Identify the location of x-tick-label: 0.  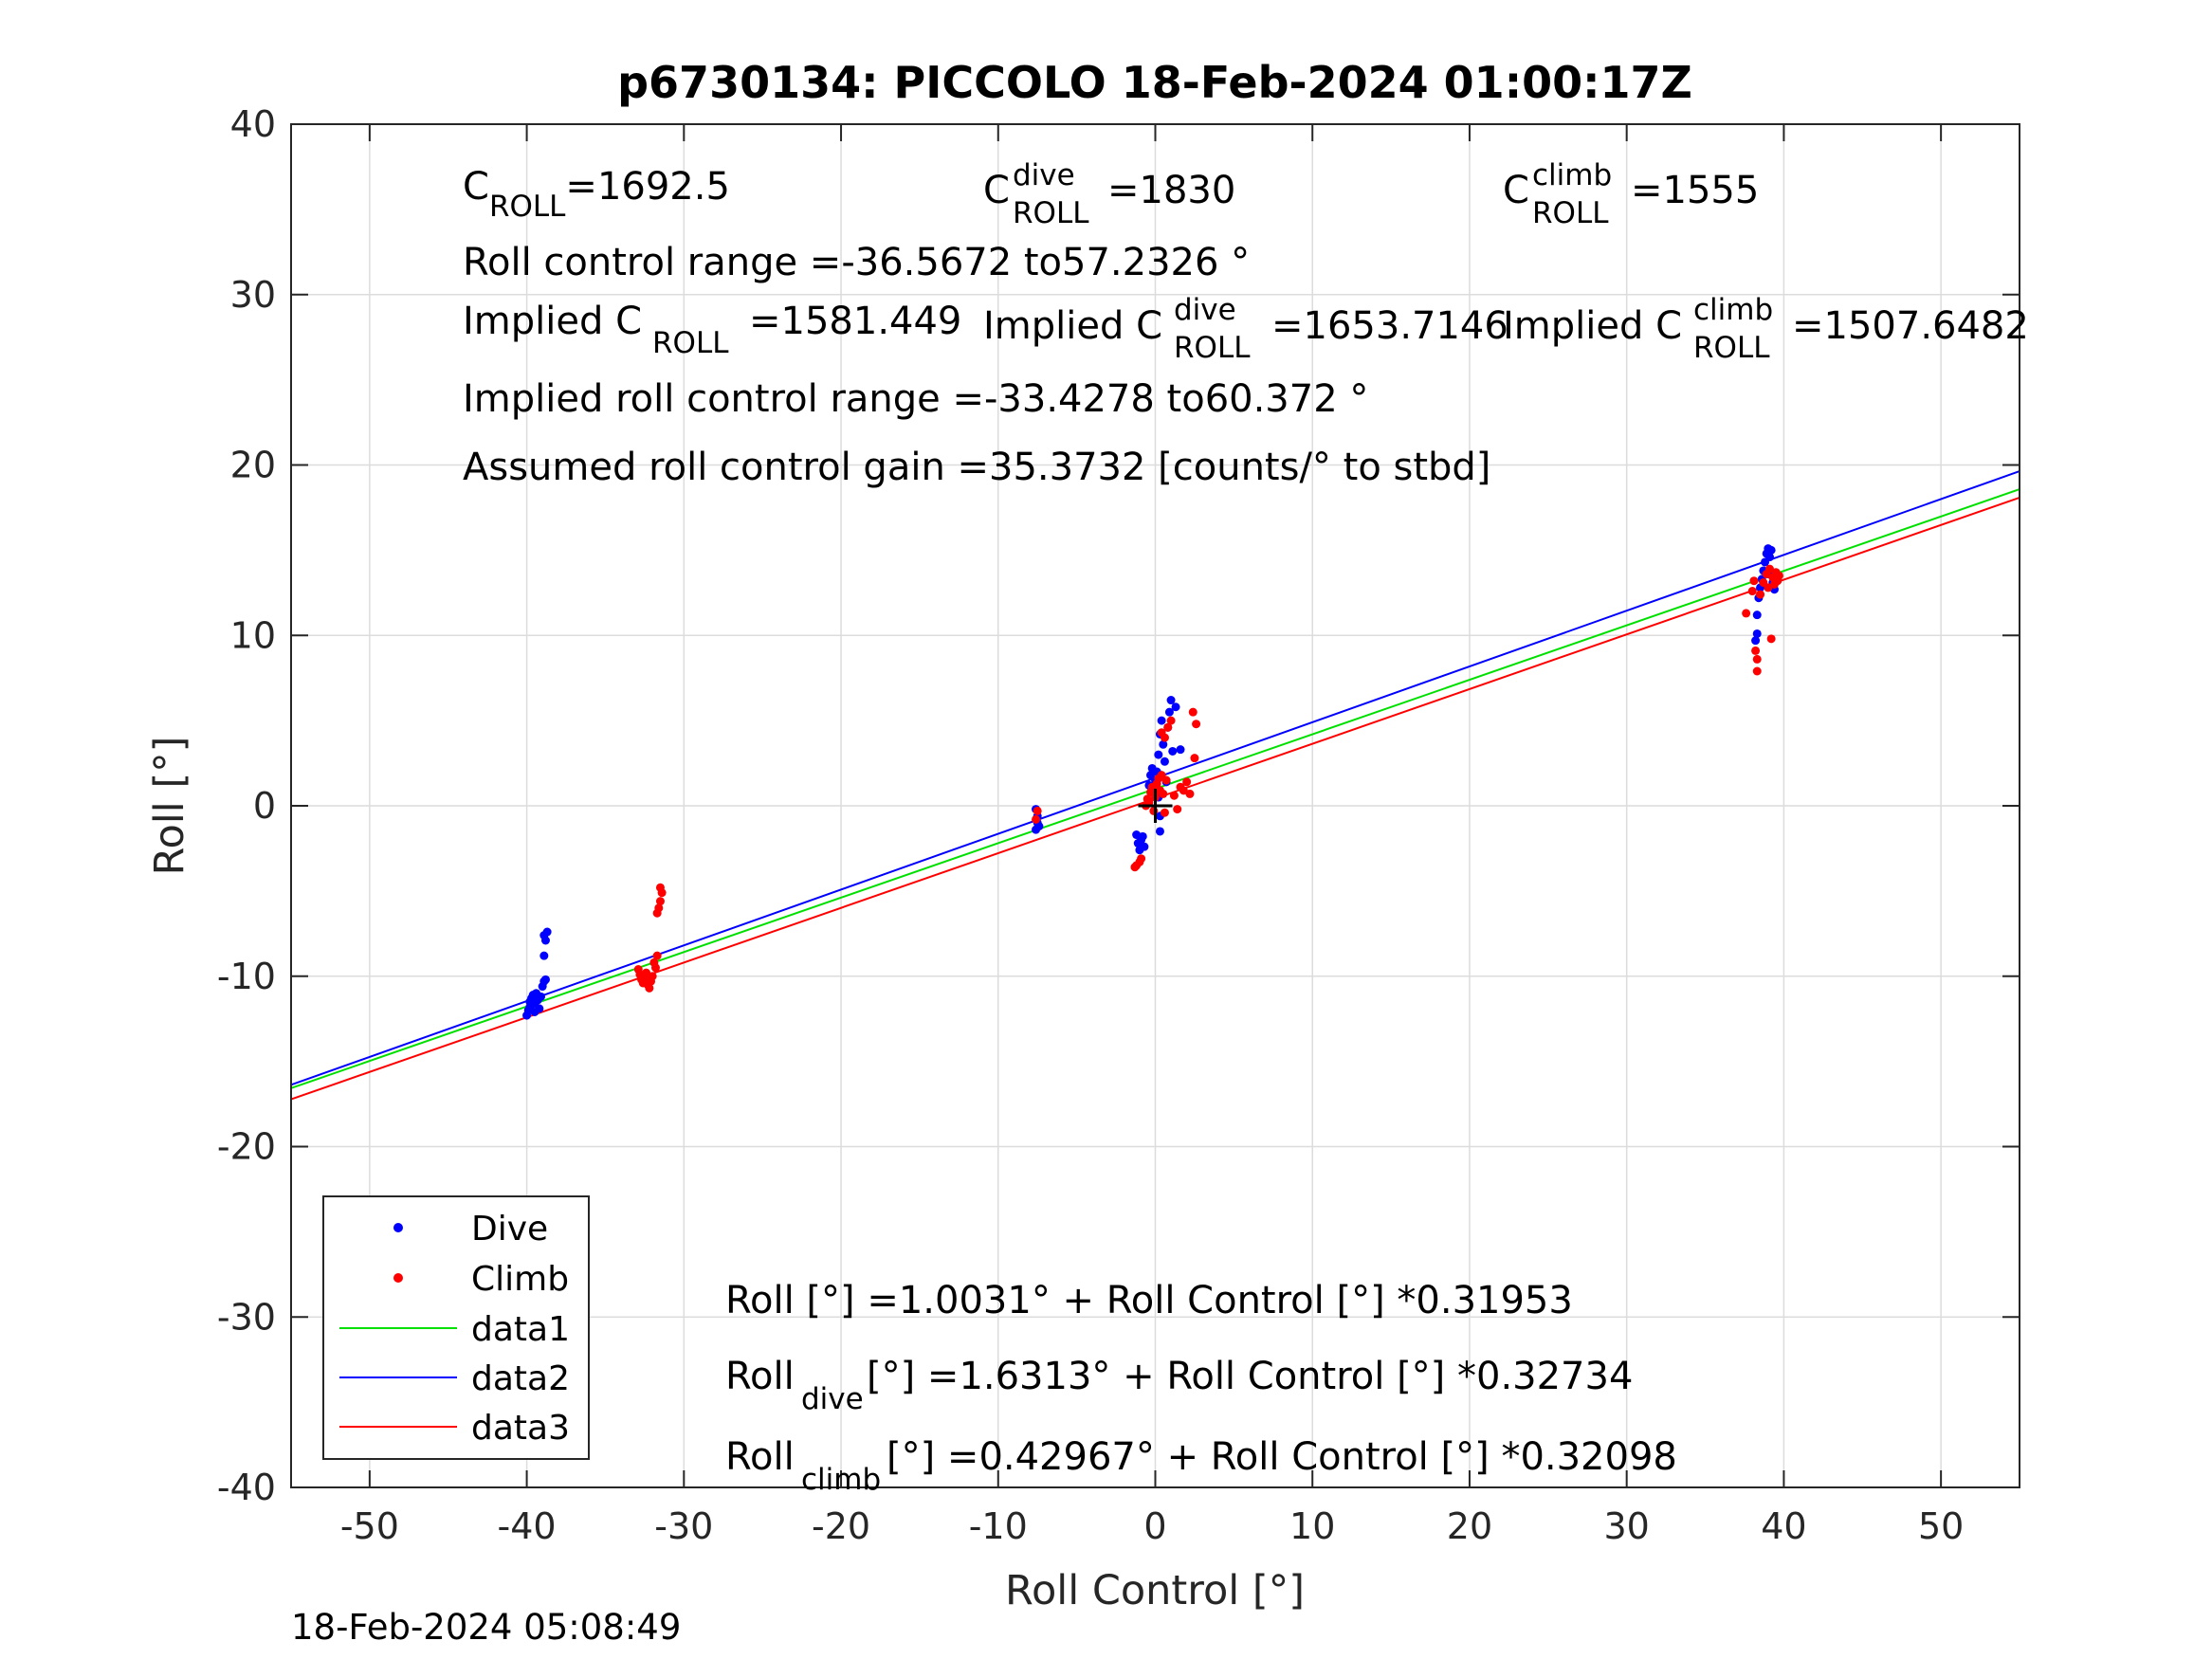
(1154, 1526).